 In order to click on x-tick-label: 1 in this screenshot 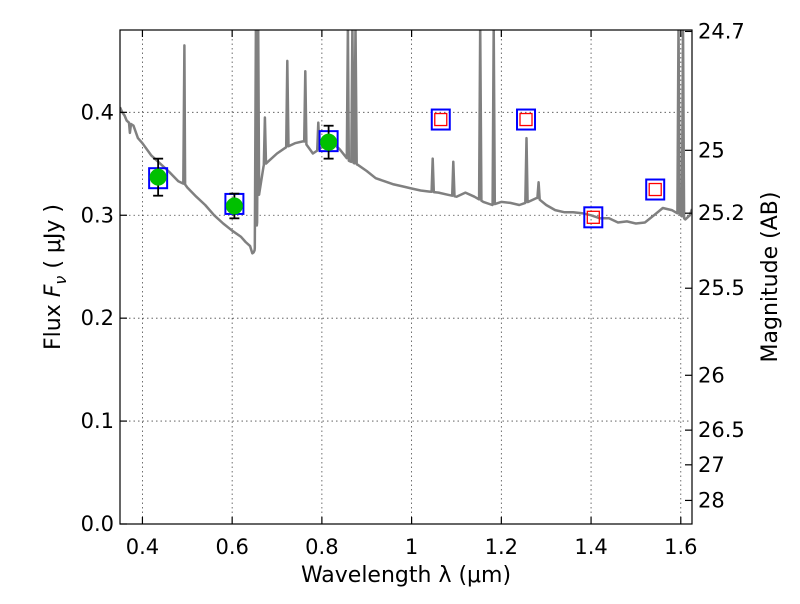, I will do `click(411, 547)`.